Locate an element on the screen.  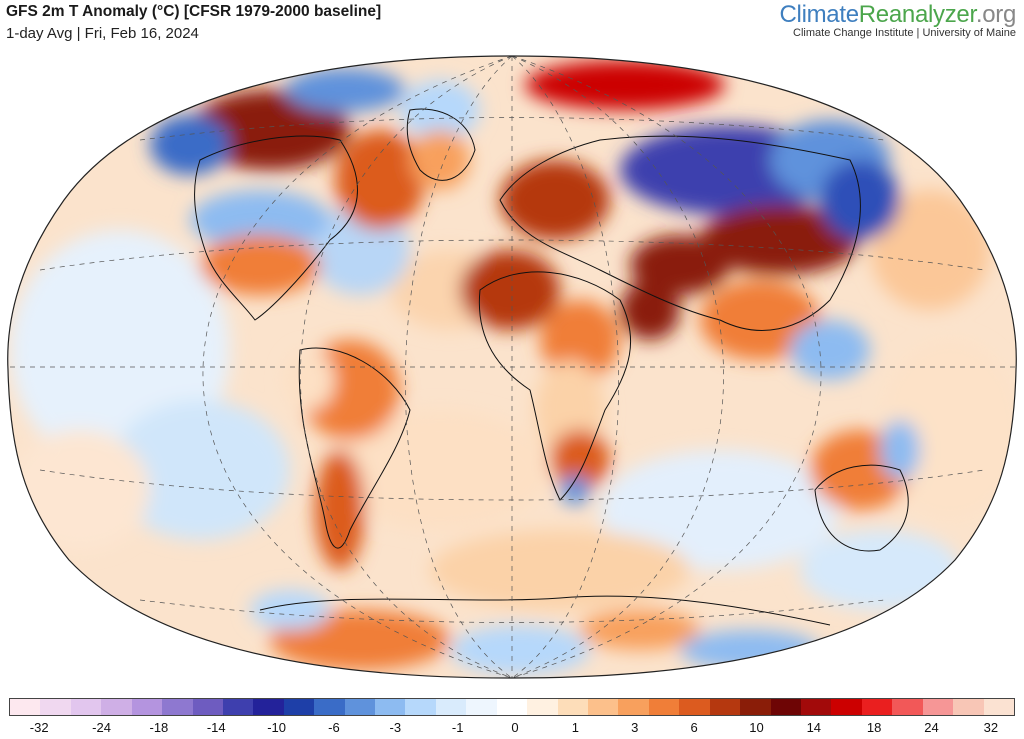
legend-tick-label: 24 is located at coordinates (931, 727).